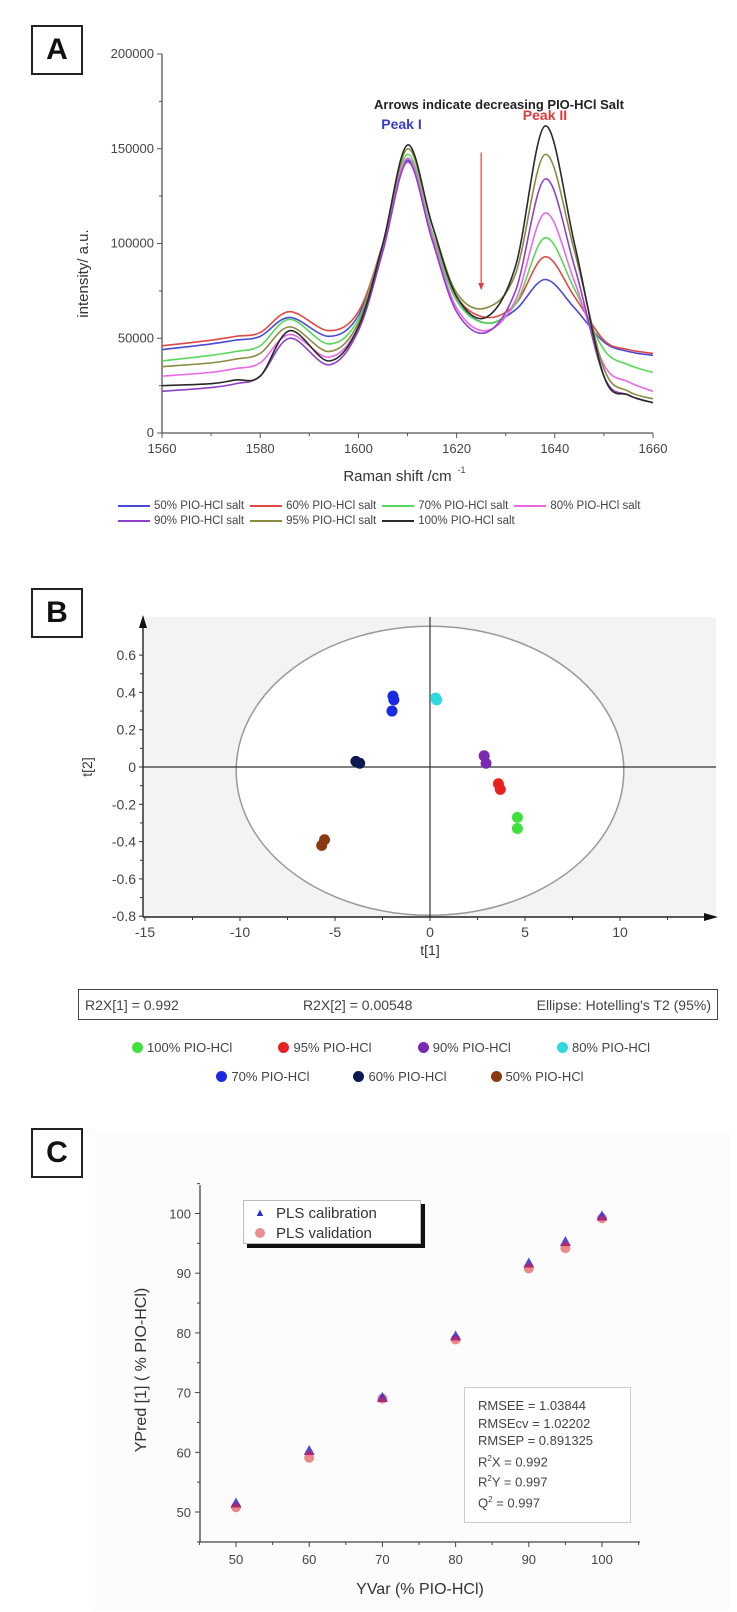  Describe the element at coordinates (471, 1047) in the screenshot. I see `legend-label: 90% PIO-HCl` at that location.